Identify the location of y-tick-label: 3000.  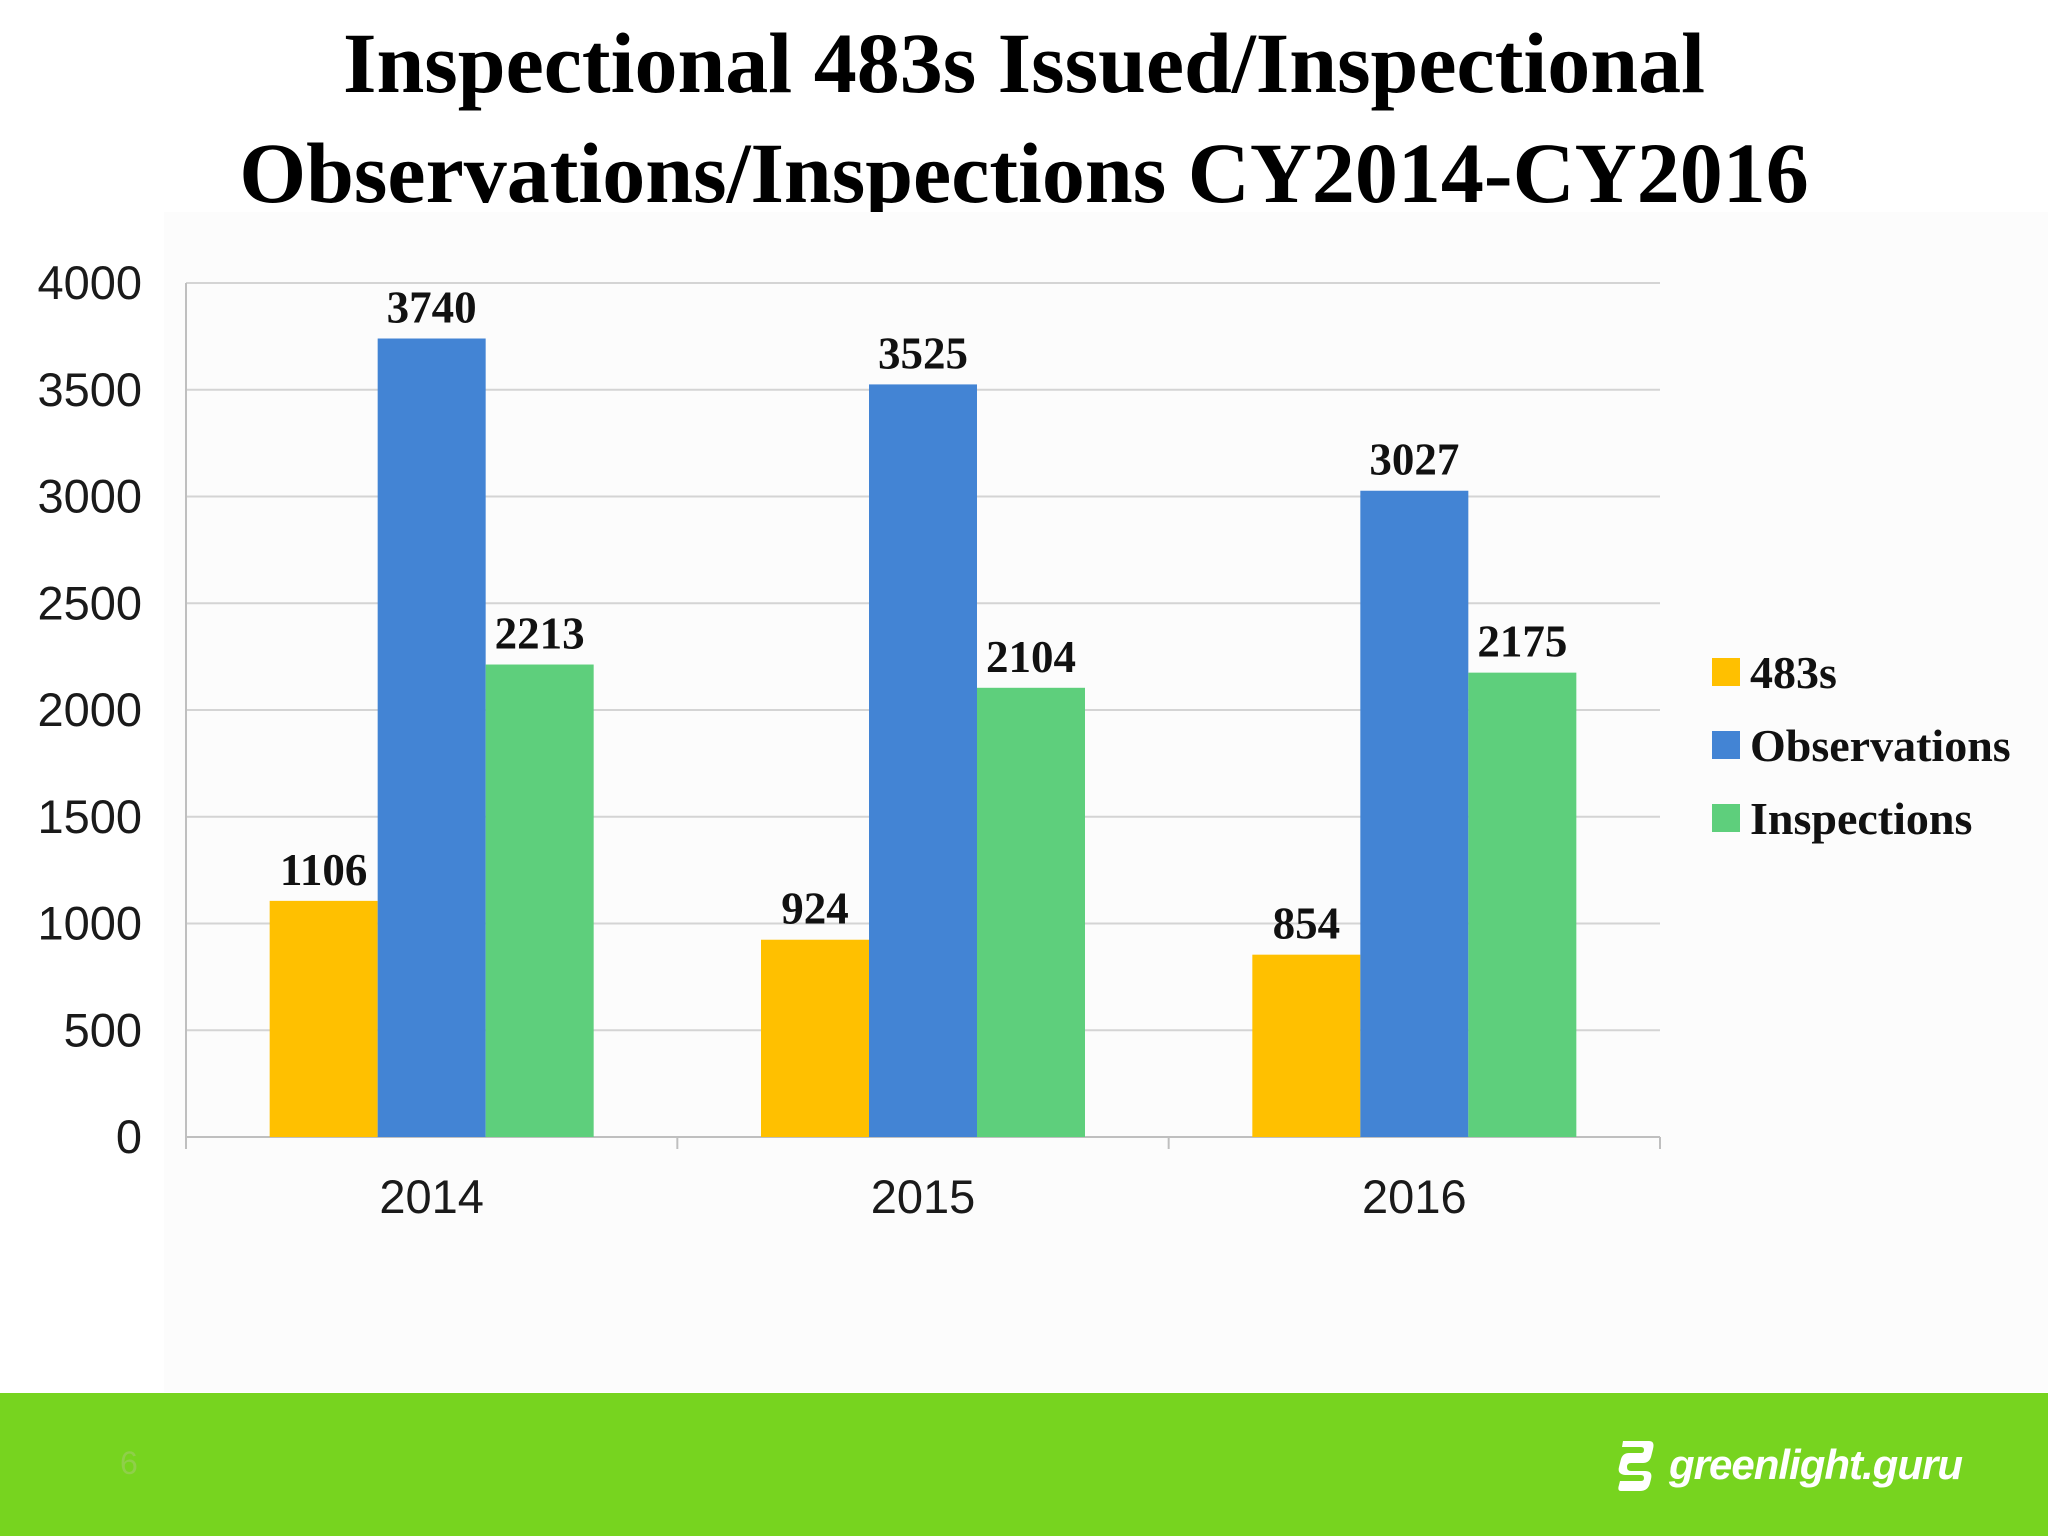
(89, 496).